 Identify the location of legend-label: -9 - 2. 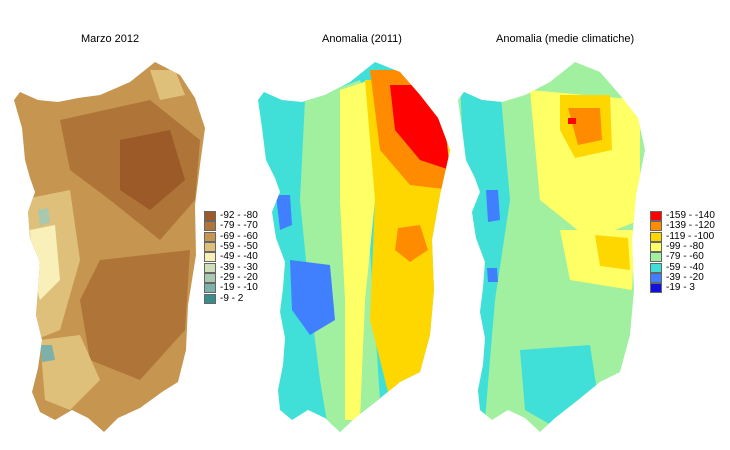
(232, 298).